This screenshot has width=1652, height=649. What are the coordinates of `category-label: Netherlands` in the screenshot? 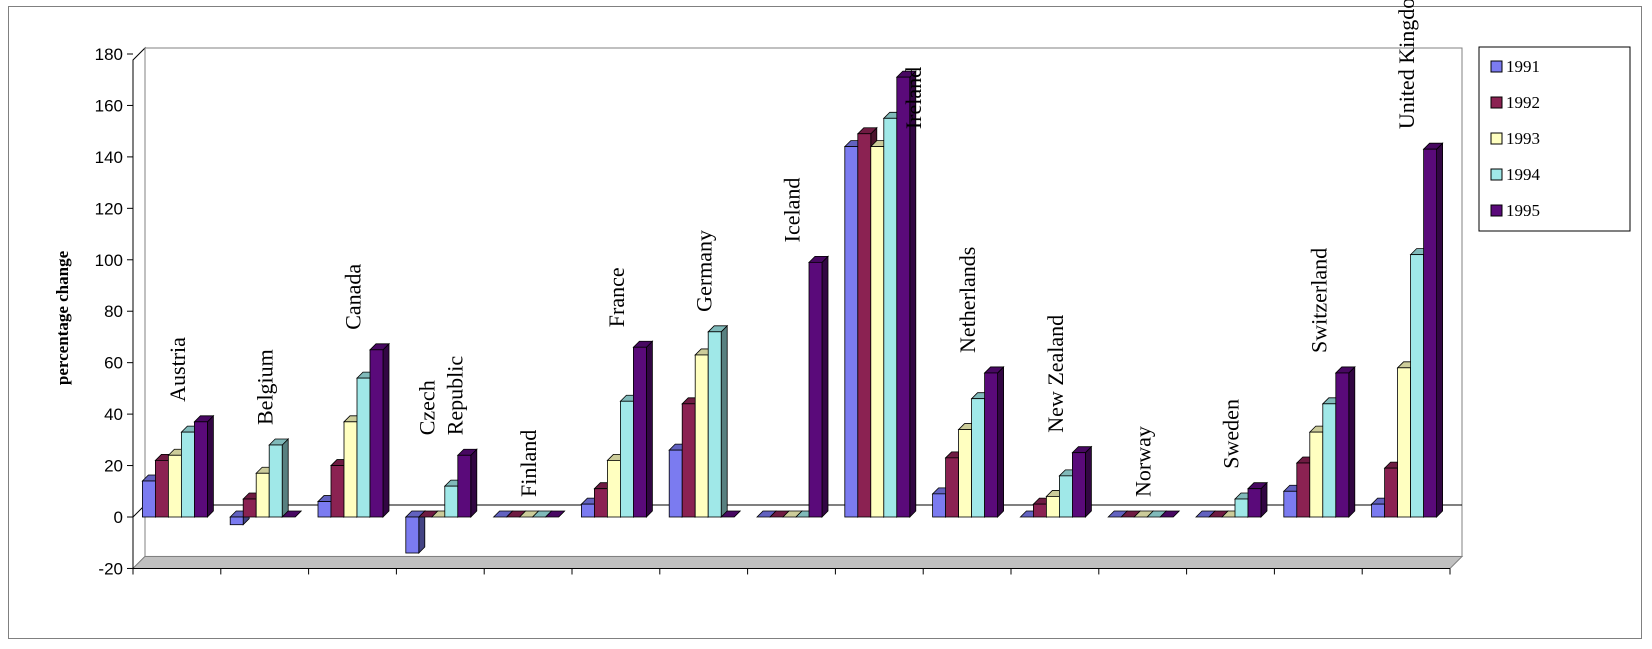 It's located at (967, 300).